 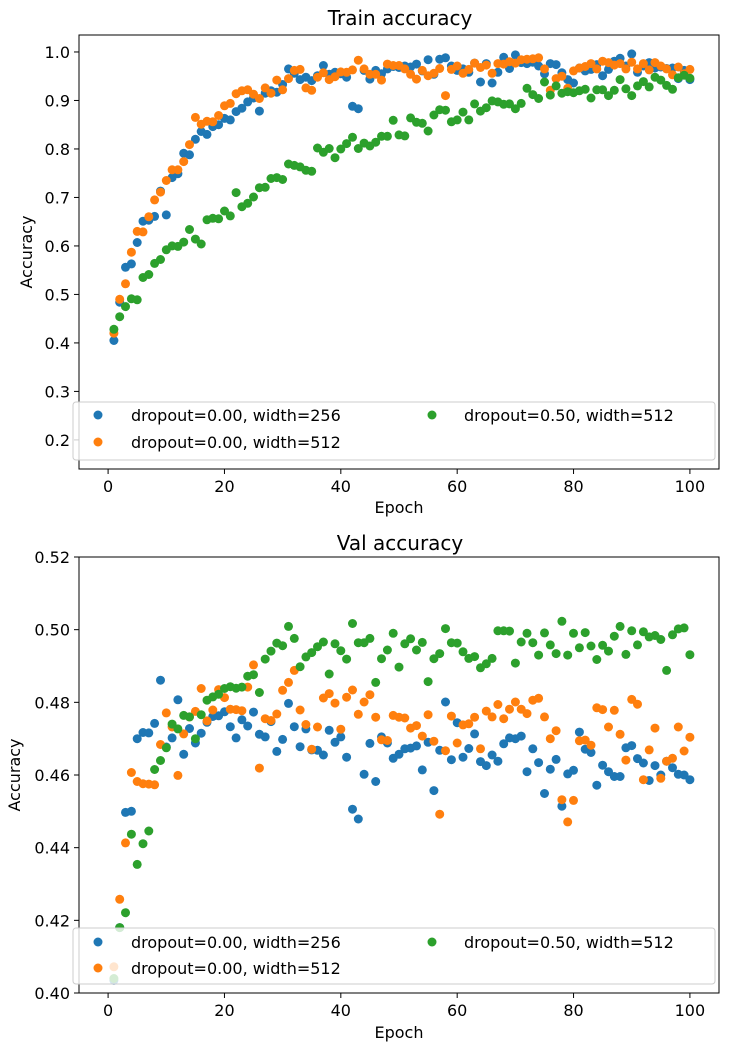 What do you see at coordinates (57, 52) in the screenshot?
I see `y-tick-label: 1.0` at bounding box center [57, 52].